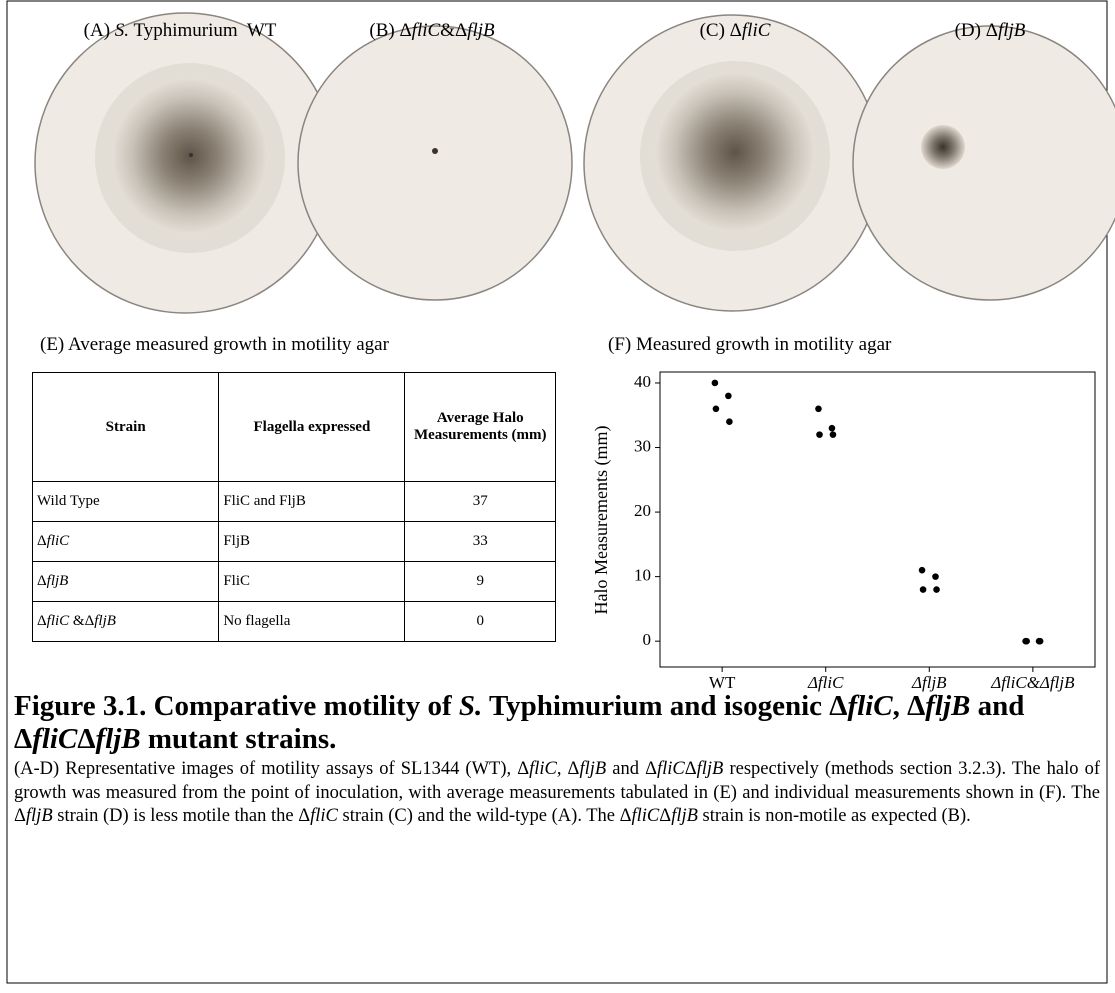  I want to click on text-run: strain (D) is less motile than the Δ, so click(181, 816).